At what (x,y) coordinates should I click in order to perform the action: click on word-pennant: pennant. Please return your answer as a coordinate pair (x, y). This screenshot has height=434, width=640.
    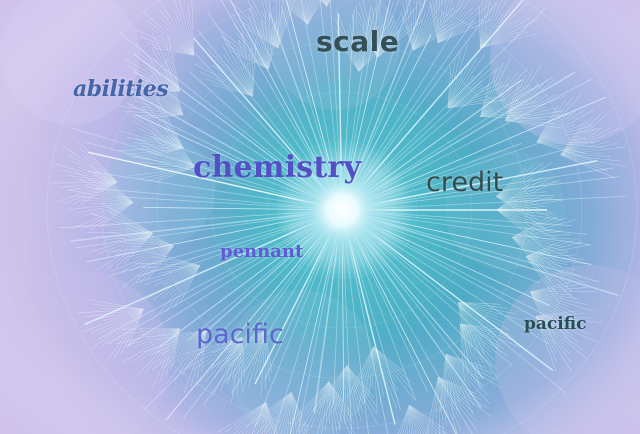
    Looking at the image, I should click on (262, 251).